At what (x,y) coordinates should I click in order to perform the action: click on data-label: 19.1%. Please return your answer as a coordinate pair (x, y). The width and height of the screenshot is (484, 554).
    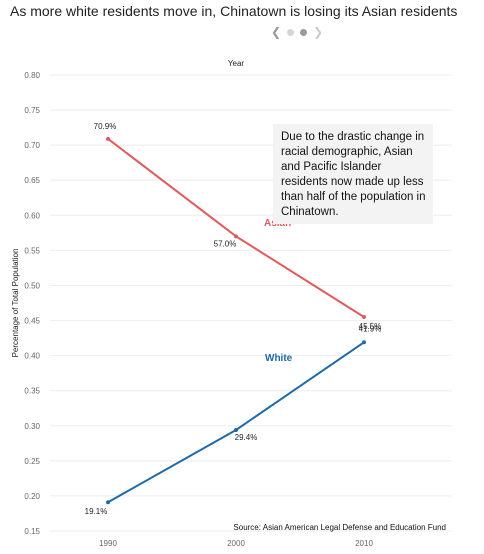
    Looking at the image, I should click on (96, 511).